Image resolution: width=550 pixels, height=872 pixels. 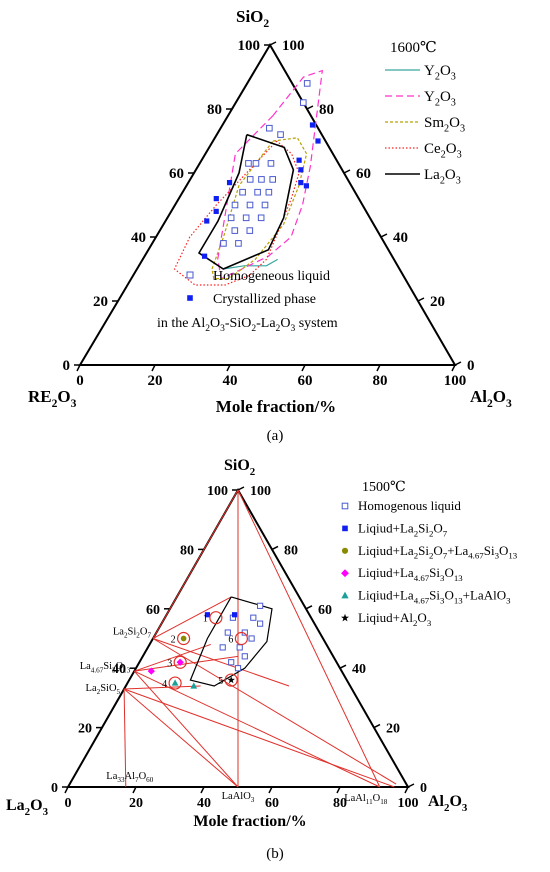 What do you see at coordinates (366, 799) in the screenshot?
I see `phase-label: LaAl11O18` at bounding box center [366, 799].